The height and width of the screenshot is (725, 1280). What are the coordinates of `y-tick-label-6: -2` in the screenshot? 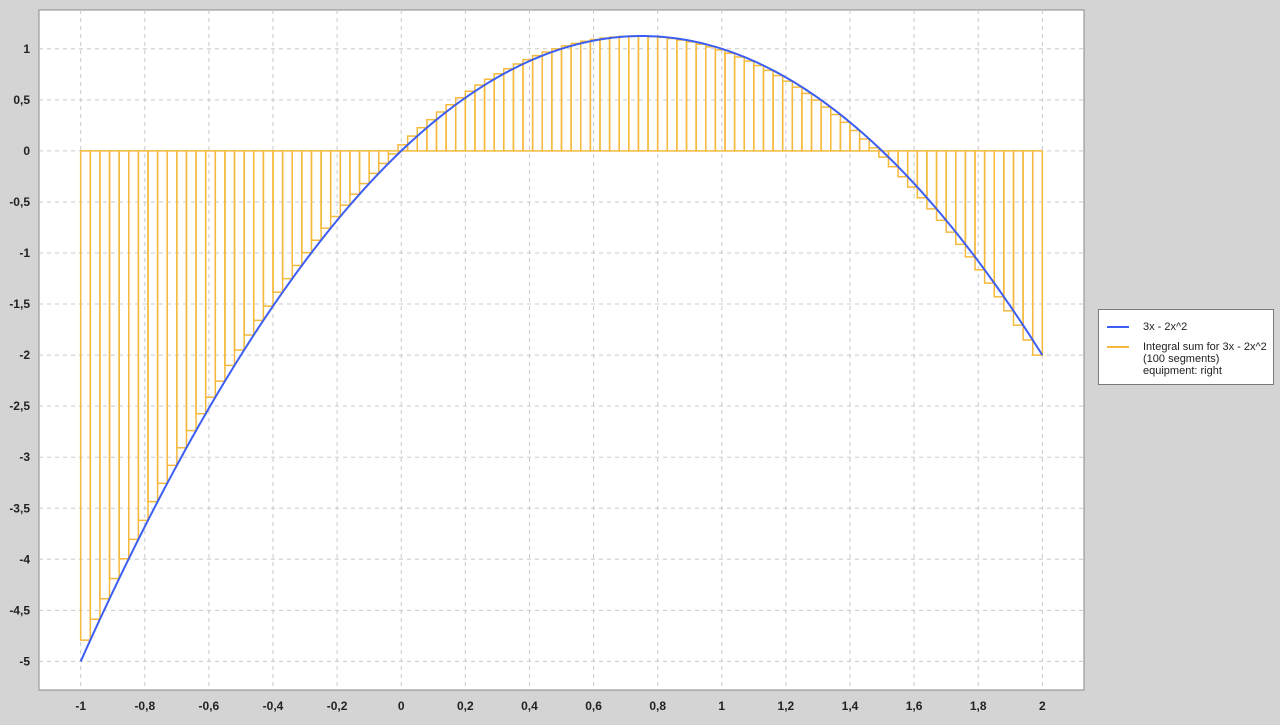 It's located at (24, 355).